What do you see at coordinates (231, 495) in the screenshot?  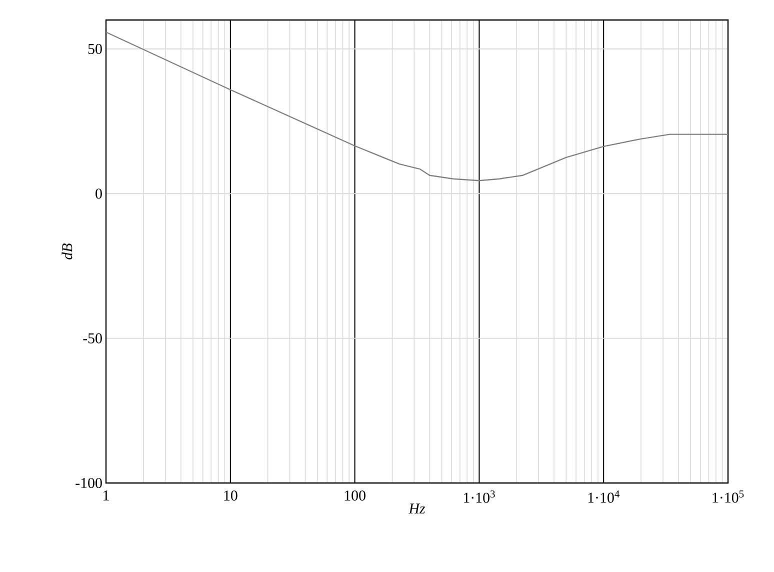 I see `x-tick-label: 10` at bounding box center [231, 495].